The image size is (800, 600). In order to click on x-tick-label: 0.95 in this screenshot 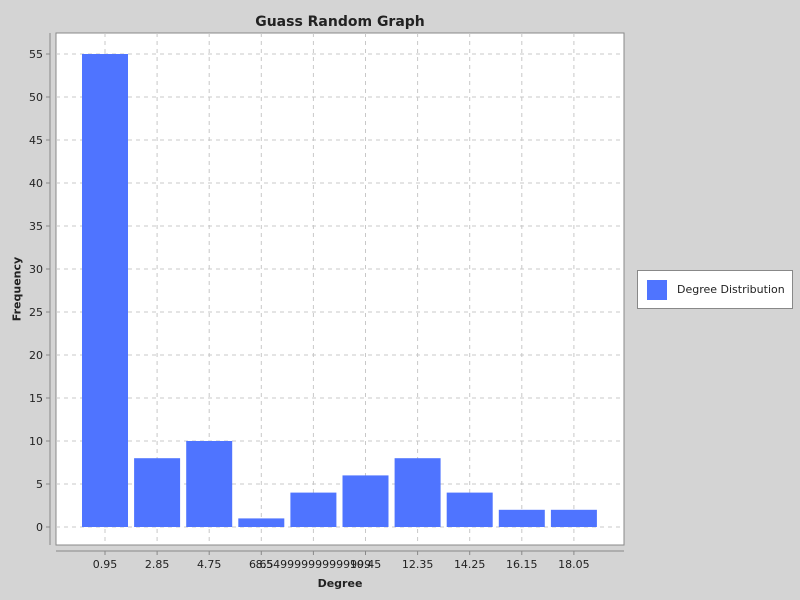, I will do `click(105, 564)`.